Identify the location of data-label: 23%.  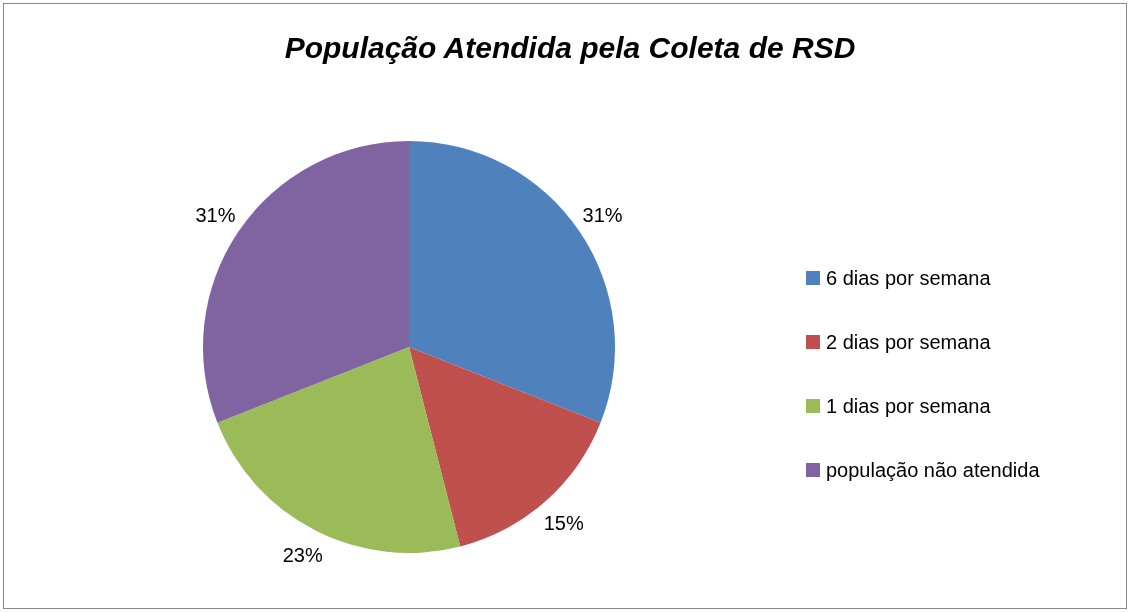
(302, 555).